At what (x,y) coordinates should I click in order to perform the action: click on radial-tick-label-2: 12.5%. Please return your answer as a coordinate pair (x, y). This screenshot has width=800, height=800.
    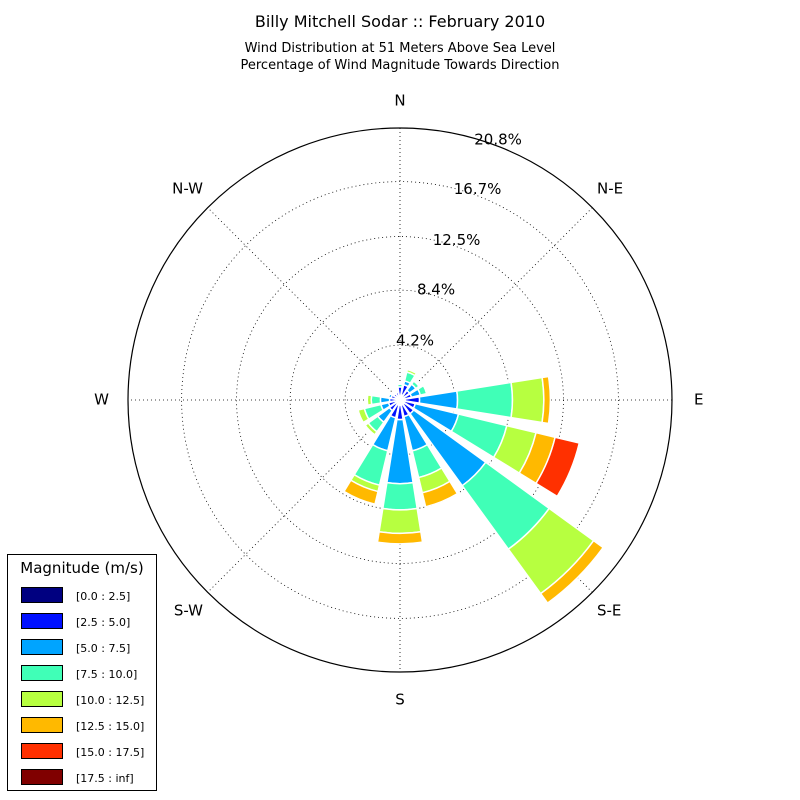
    Looking at the image, I should click on (457, 240).